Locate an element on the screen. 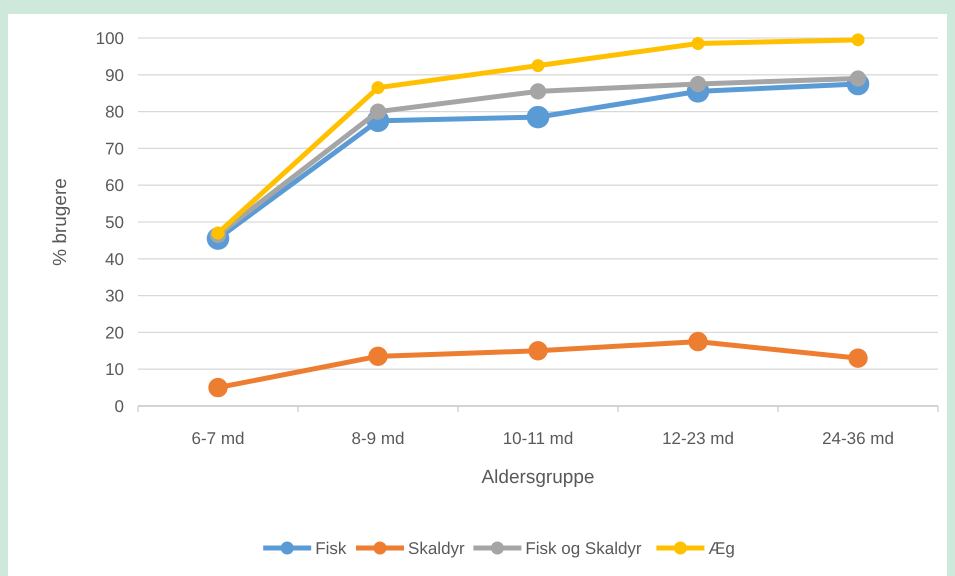 The image size is (955, 576). y-tick-label: 70 is located at coordinates (114, 148).